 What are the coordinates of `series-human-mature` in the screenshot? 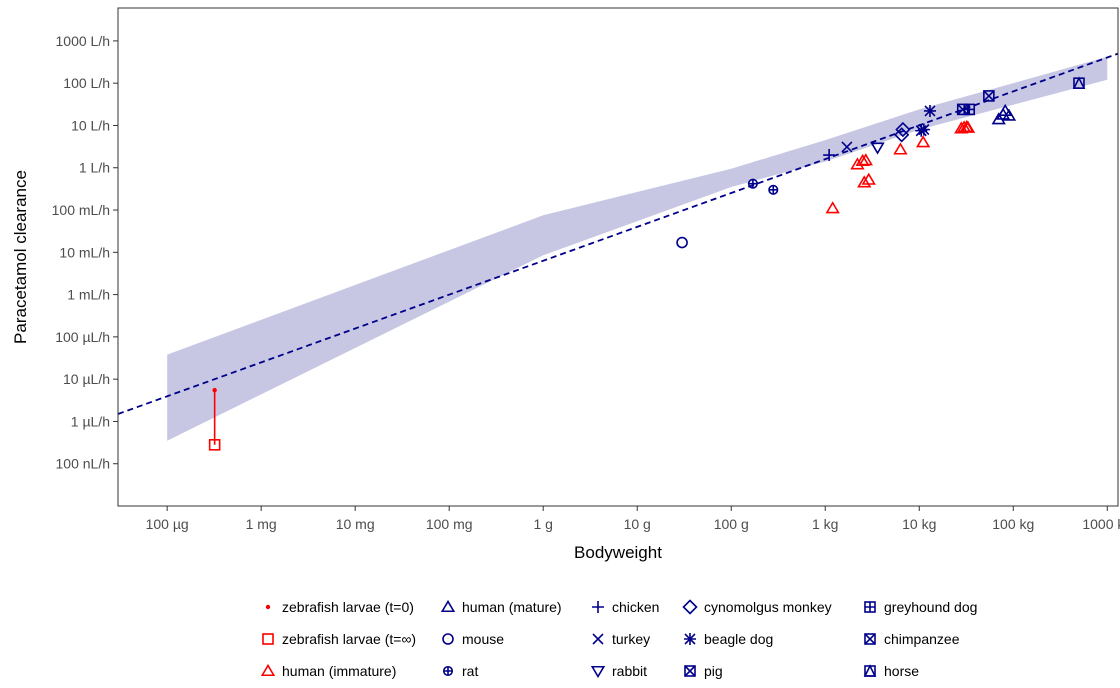 It's located at (1004, 114).